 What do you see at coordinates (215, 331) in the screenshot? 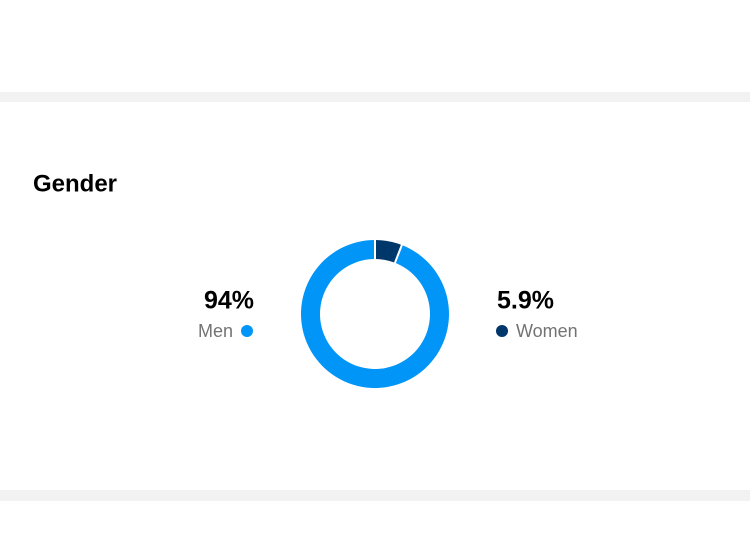
I see `category-label: Men` at bounding box center [215, 331].